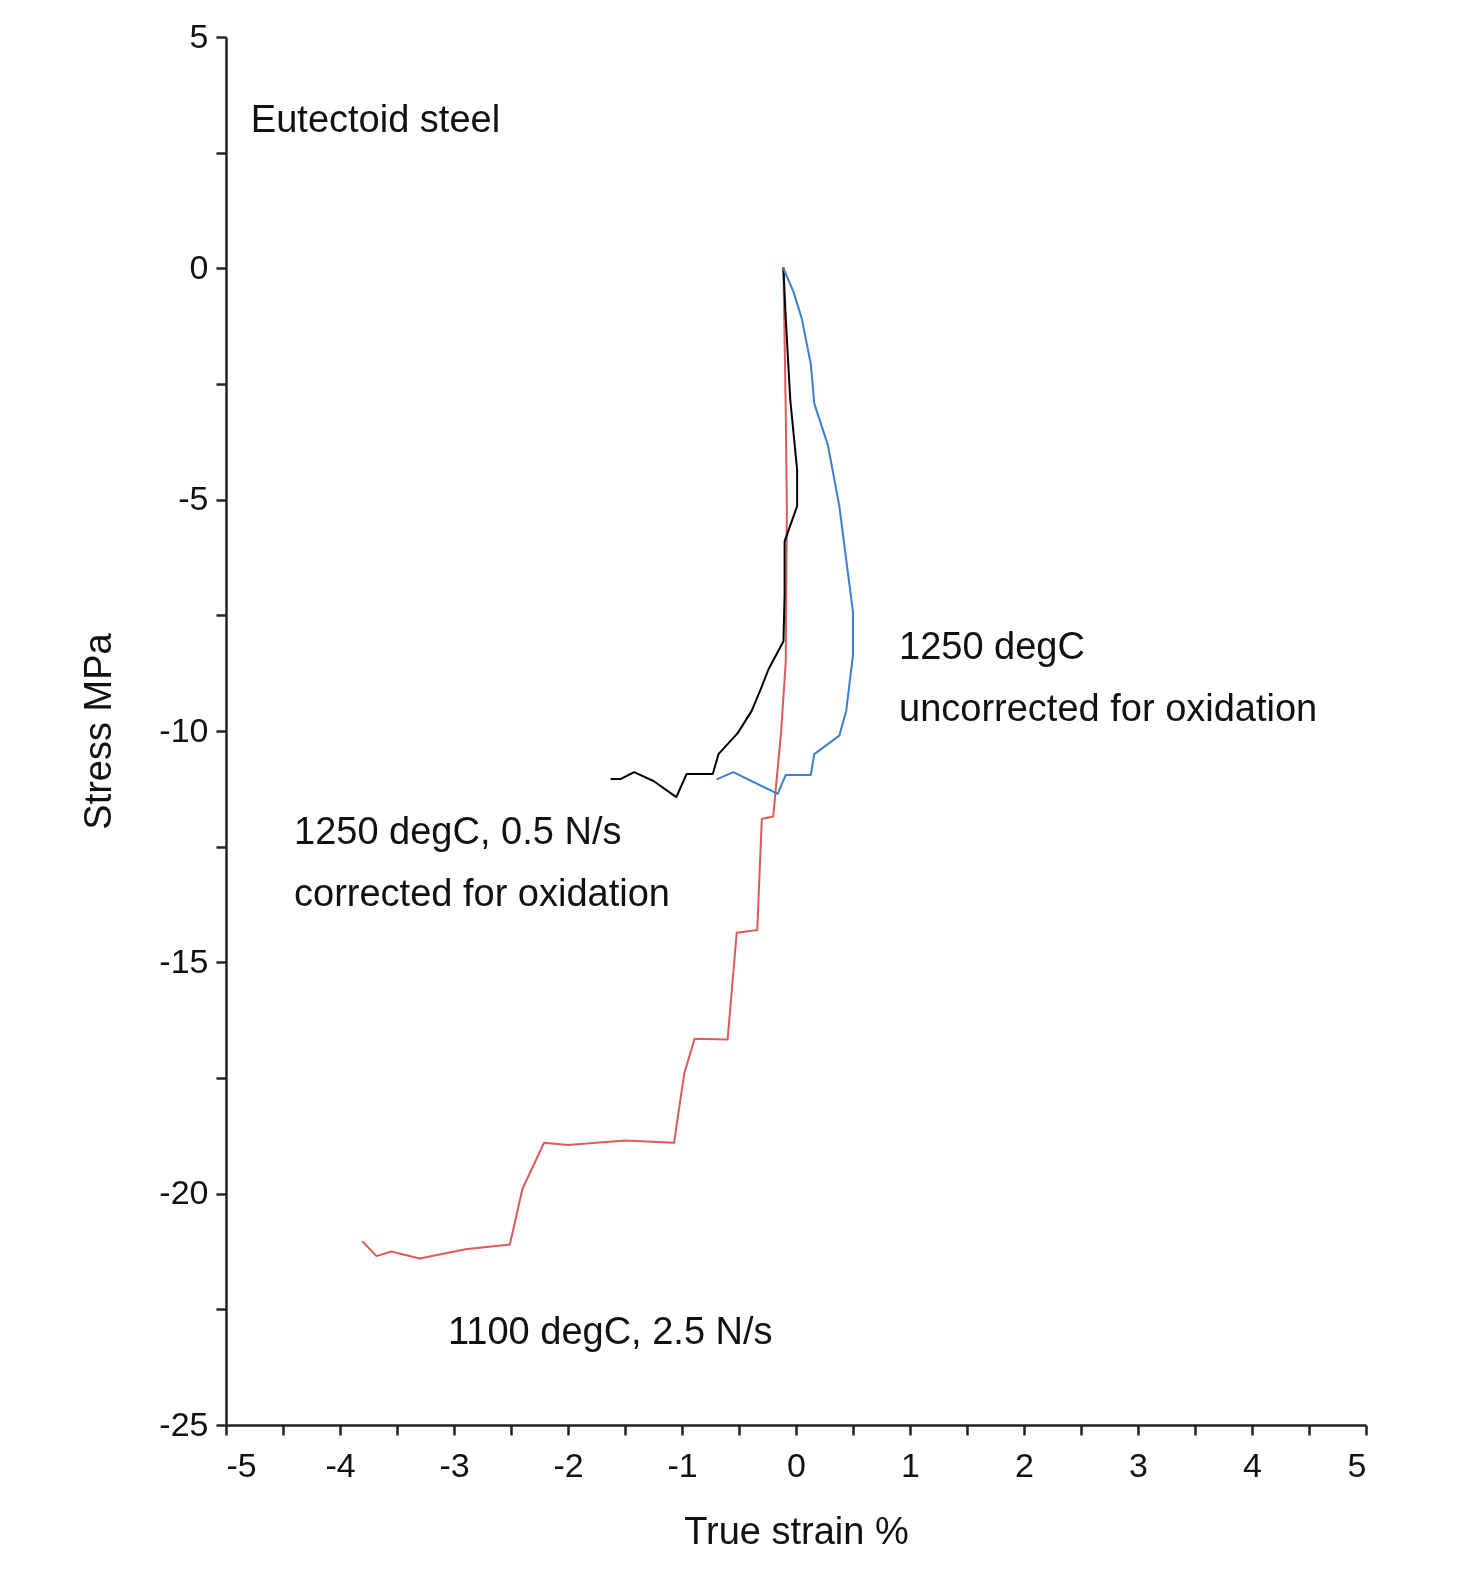 The height and width of the screenshot is (1581, 1462). Describe the element at coordinates (482, 862) in the screenshot. I see `annotation: 1250 degC, 0.5 N/s corrected for oxidation` at that location.